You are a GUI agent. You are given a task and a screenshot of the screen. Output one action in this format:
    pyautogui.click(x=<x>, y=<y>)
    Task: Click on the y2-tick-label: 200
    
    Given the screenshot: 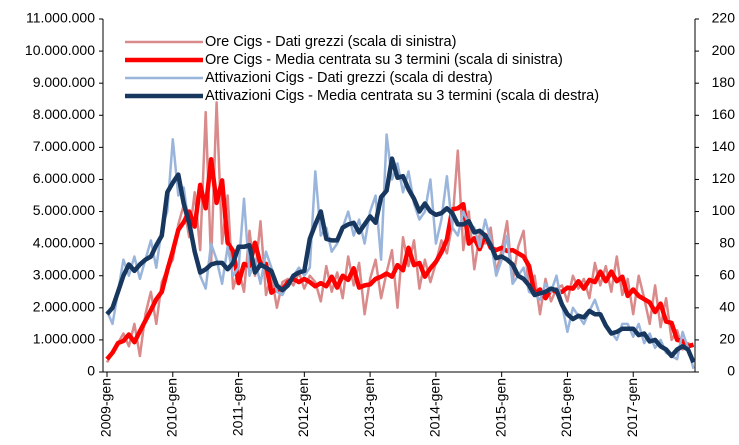 What is the action you would take?
    pyautogui.click(x=724, y=50)
    